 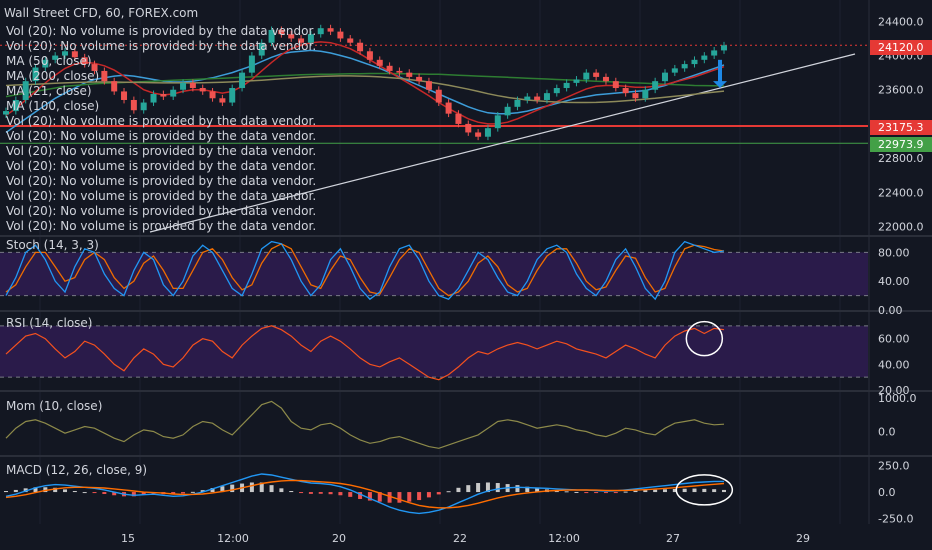 What do you see at coordinates (365, 424) in the screenshot?
I see `mom-pane` at bounding box center [365, 424].